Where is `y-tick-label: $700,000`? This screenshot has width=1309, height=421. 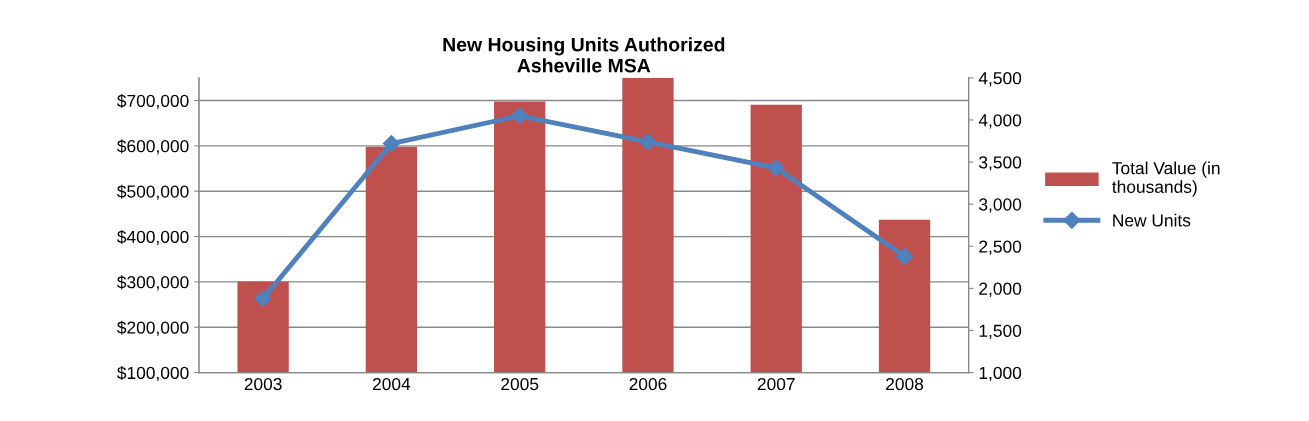 y-tick-label: $700,000 is located at coordinates (153, 101).